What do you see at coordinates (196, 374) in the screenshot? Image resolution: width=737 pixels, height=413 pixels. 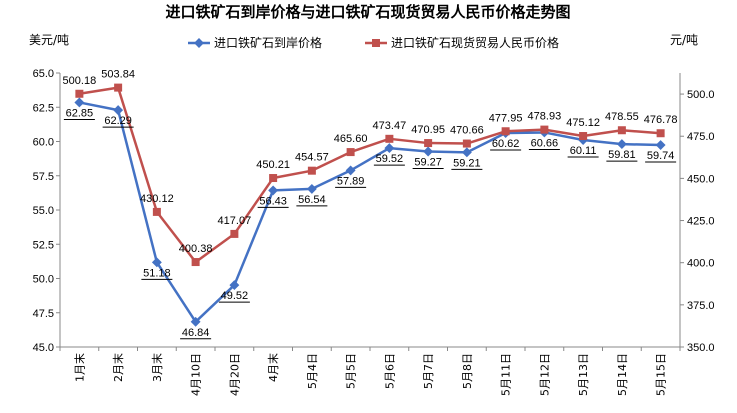 I see `x-tick-label: 4月10日` at bounding box center [196, 374].